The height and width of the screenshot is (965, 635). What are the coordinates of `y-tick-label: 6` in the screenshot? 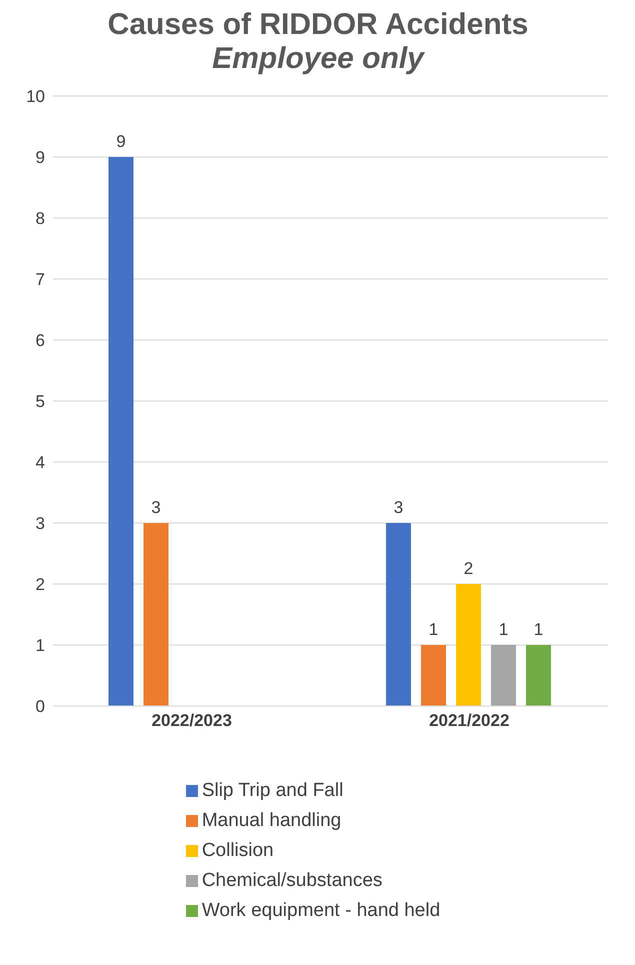 It's located at (40, 340).